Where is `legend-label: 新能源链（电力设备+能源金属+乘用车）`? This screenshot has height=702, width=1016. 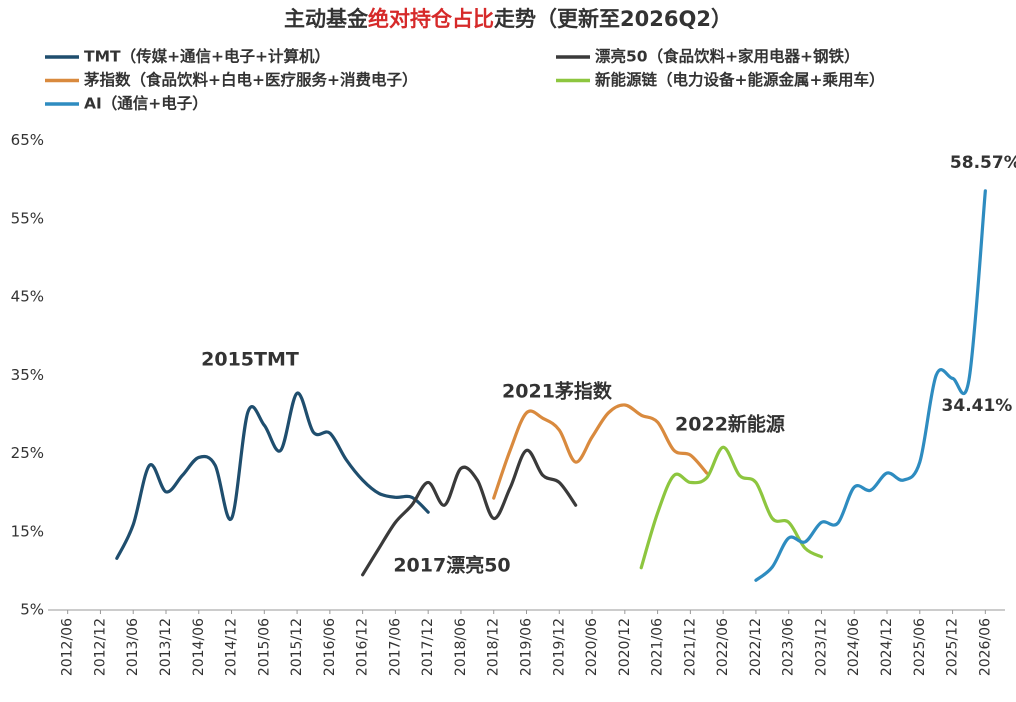
legend-label: 新能源链（电力设备+能源金属+乘用车） is located at coordinates (739, 79).